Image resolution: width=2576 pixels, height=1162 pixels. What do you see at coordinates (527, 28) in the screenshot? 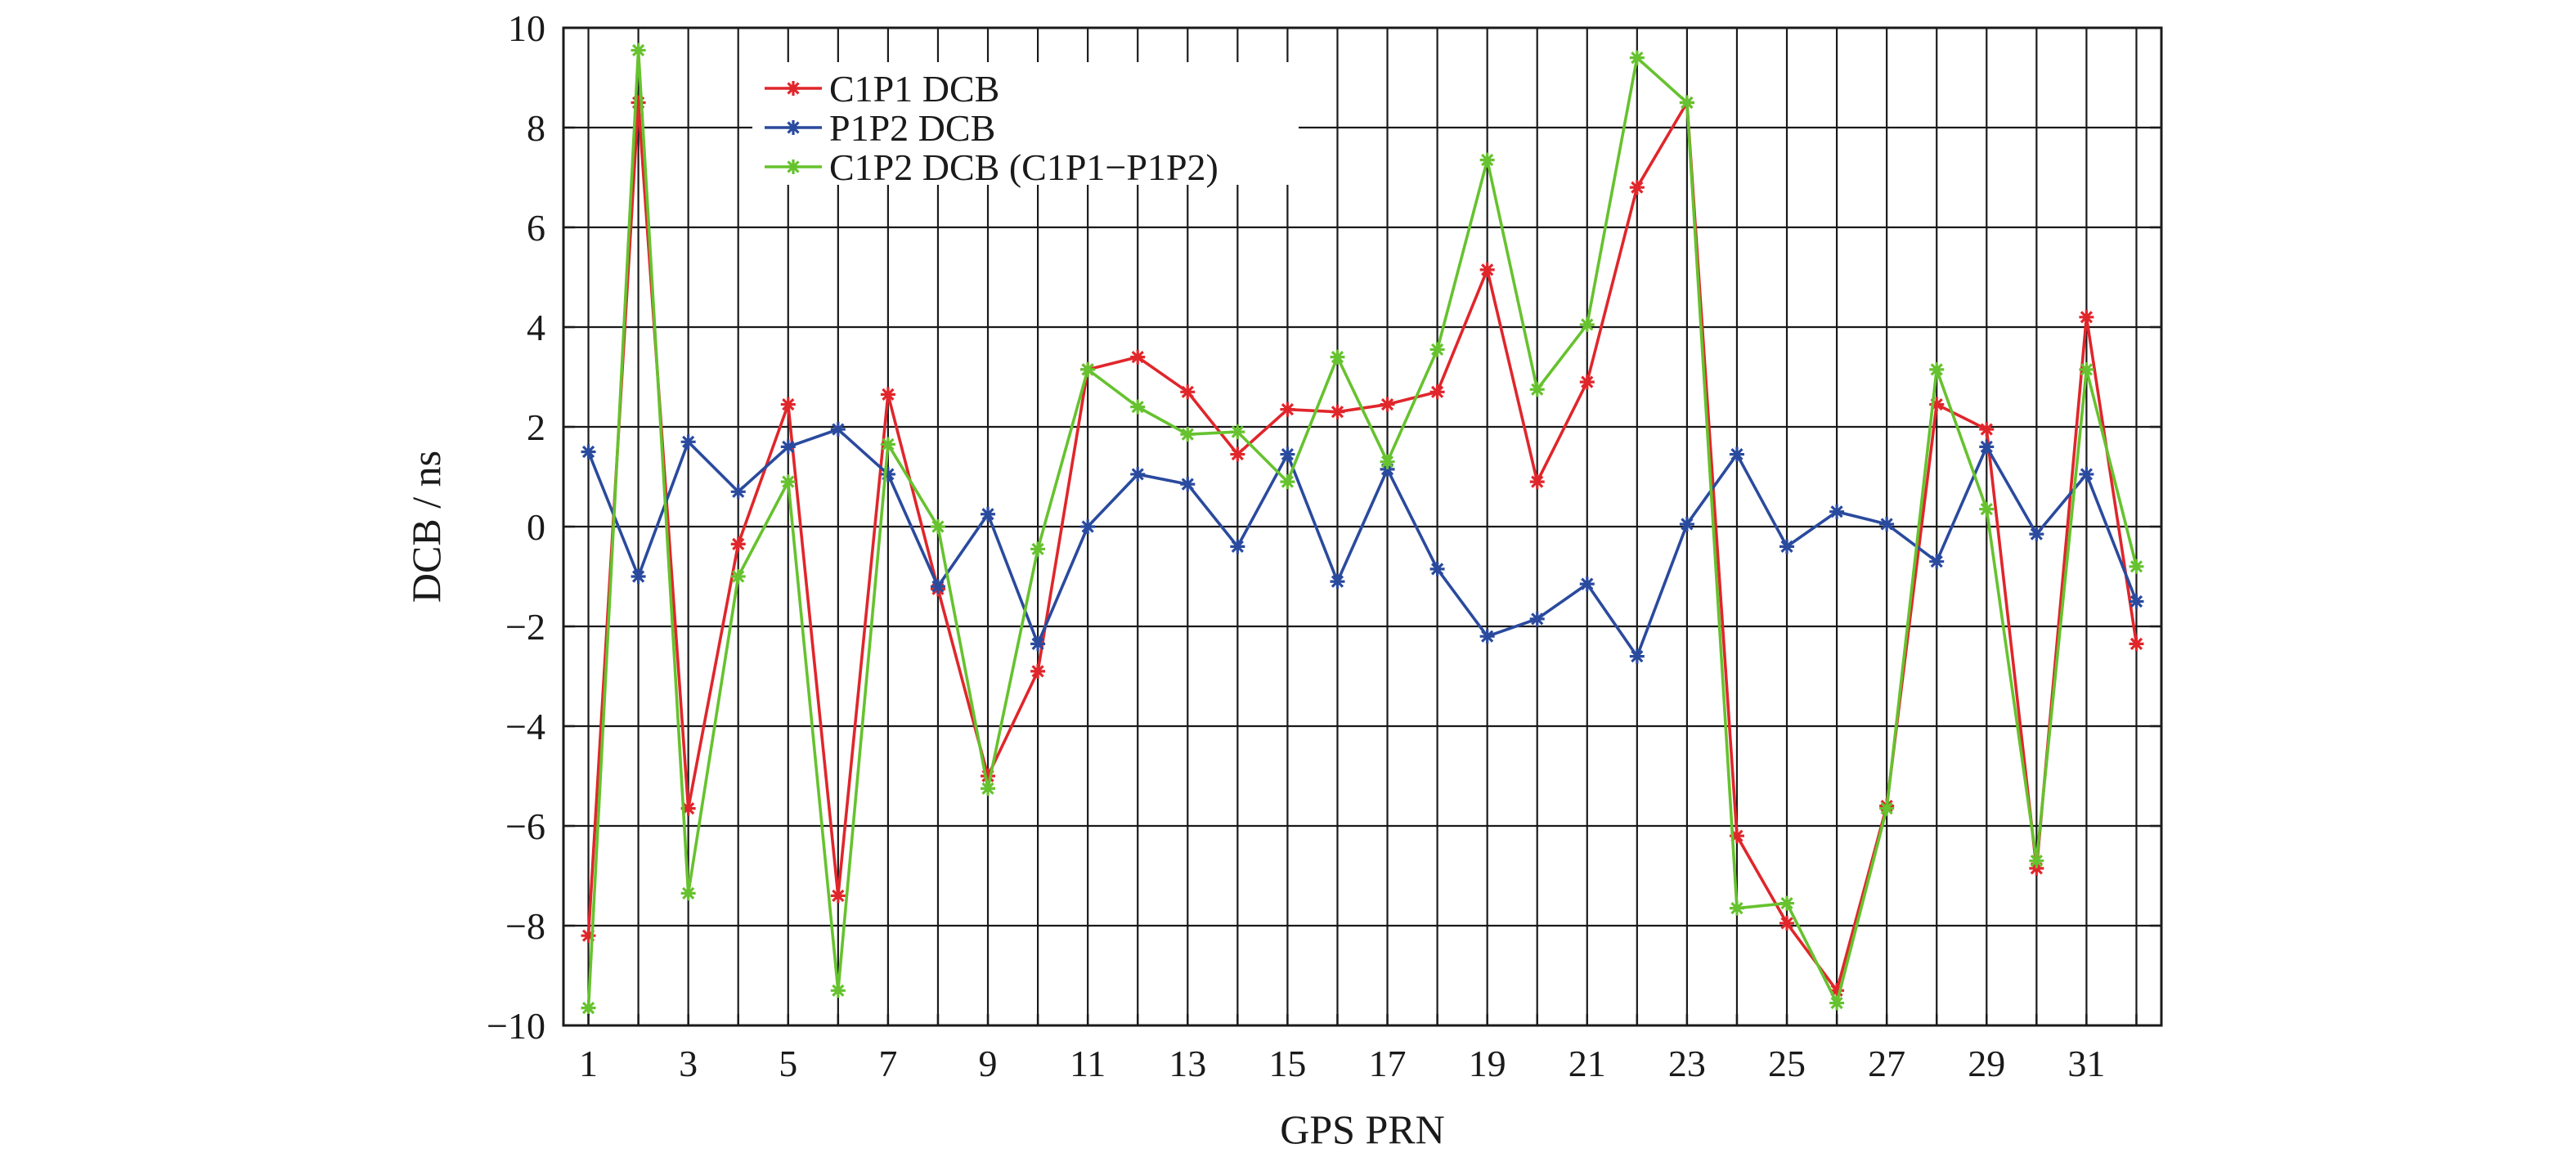
I see `y-tick-label: 10` at bounding box center [527, 28].